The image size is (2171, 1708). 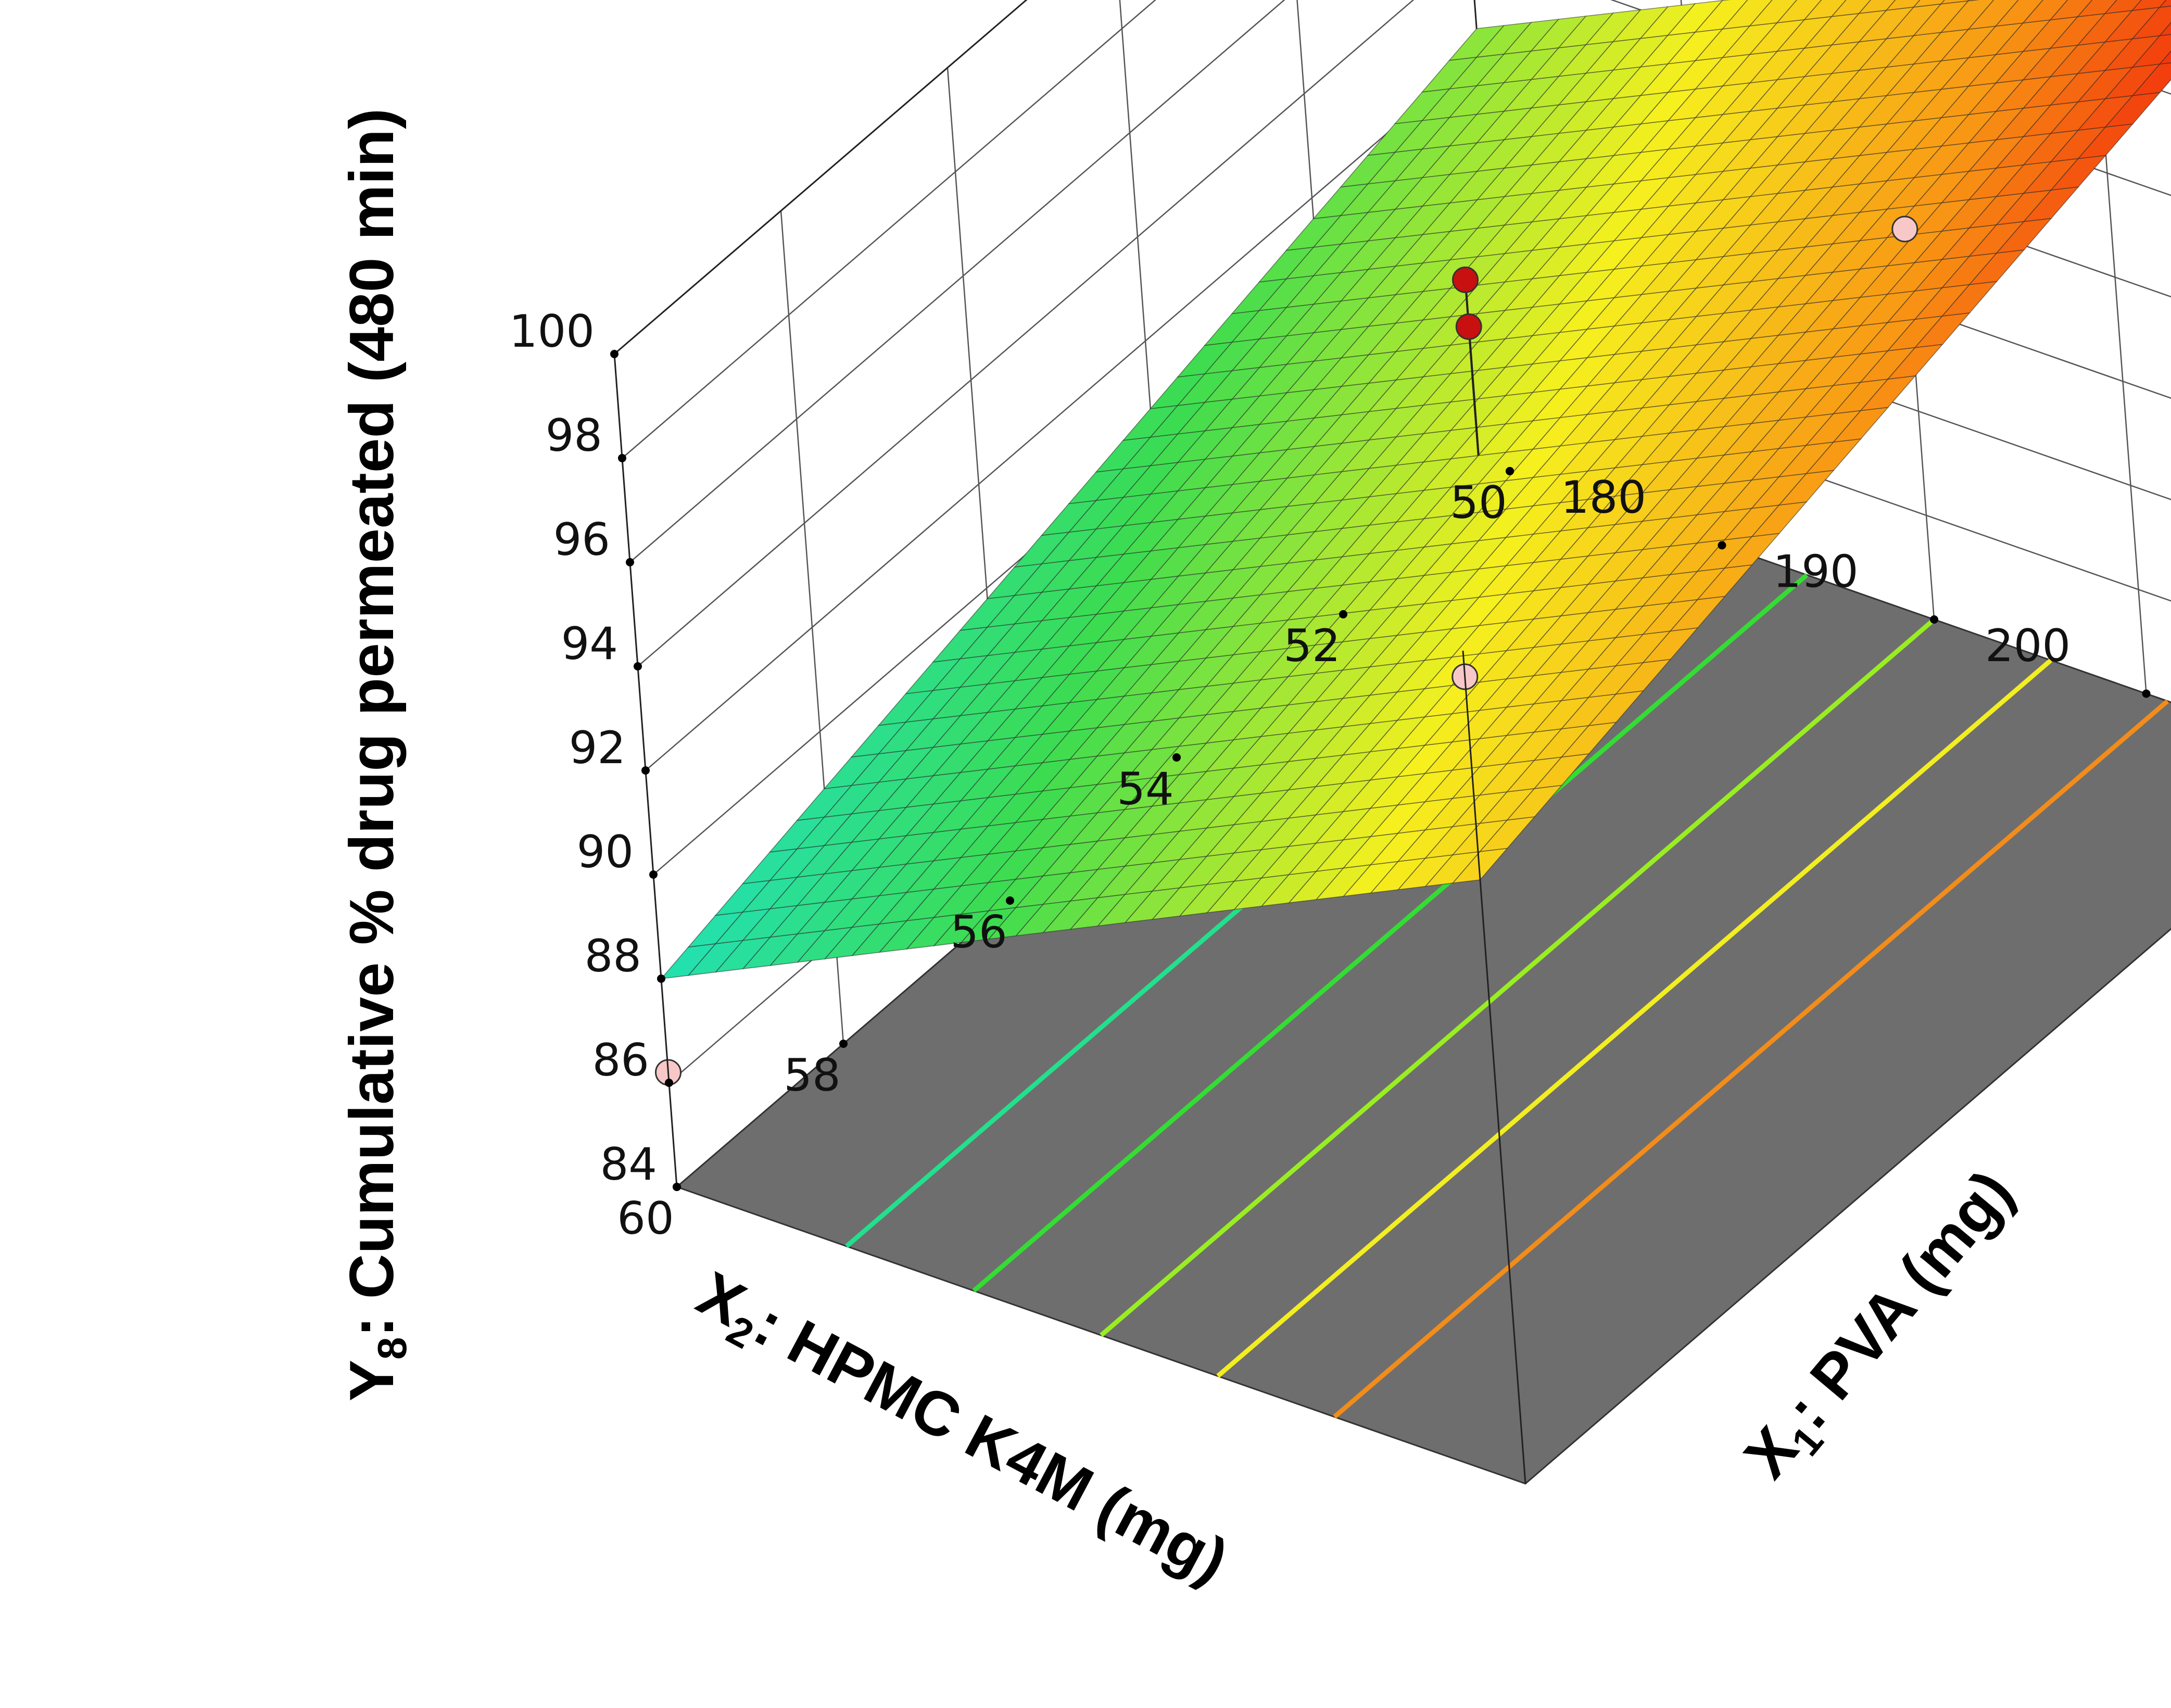 I want to click on y-tick-label: 88, so click(x=613, y=956).